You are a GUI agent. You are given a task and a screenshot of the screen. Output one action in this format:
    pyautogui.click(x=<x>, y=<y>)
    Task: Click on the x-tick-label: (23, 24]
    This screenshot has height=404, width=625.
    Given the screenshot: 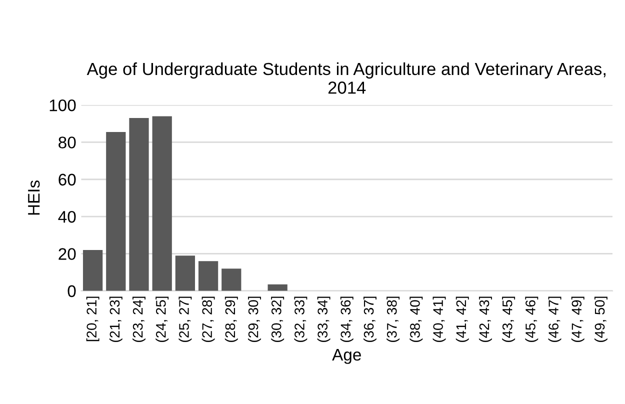 What is the action you would take?
    pyautogui.click(x=139, y=319)
    